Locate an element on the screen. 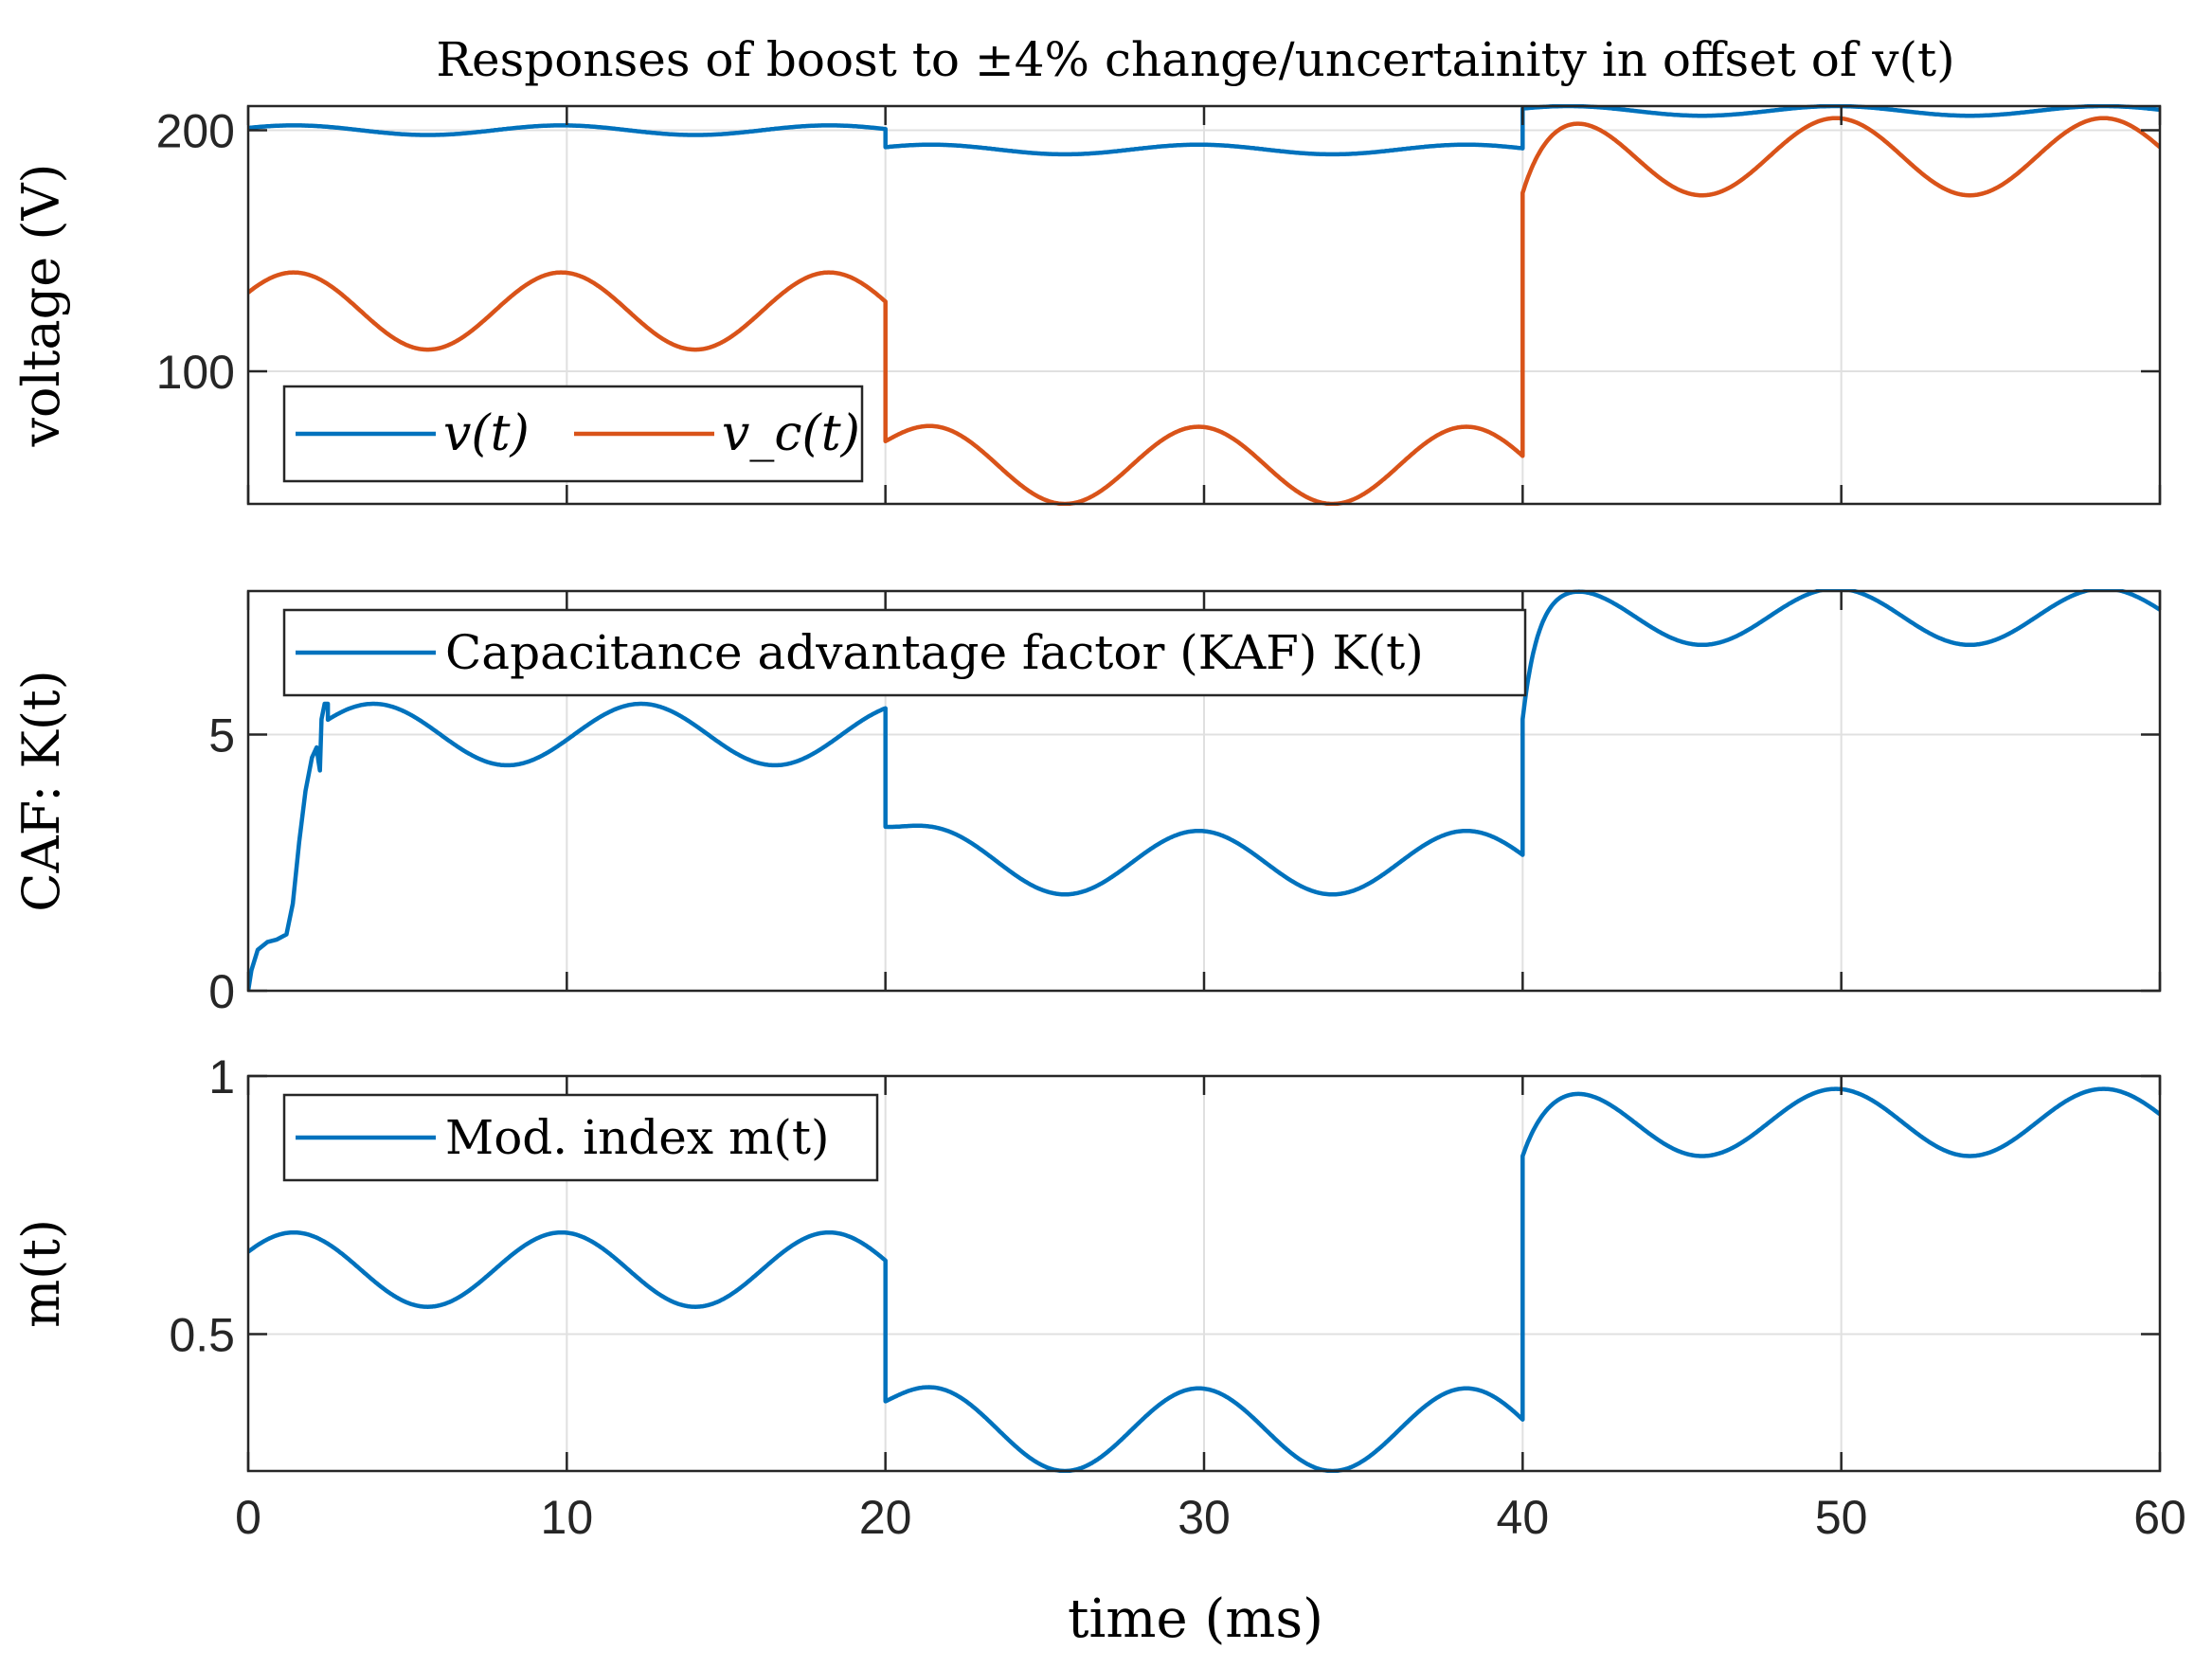  y-tick-label: 0.5 is located at coordinates (202, 1335).